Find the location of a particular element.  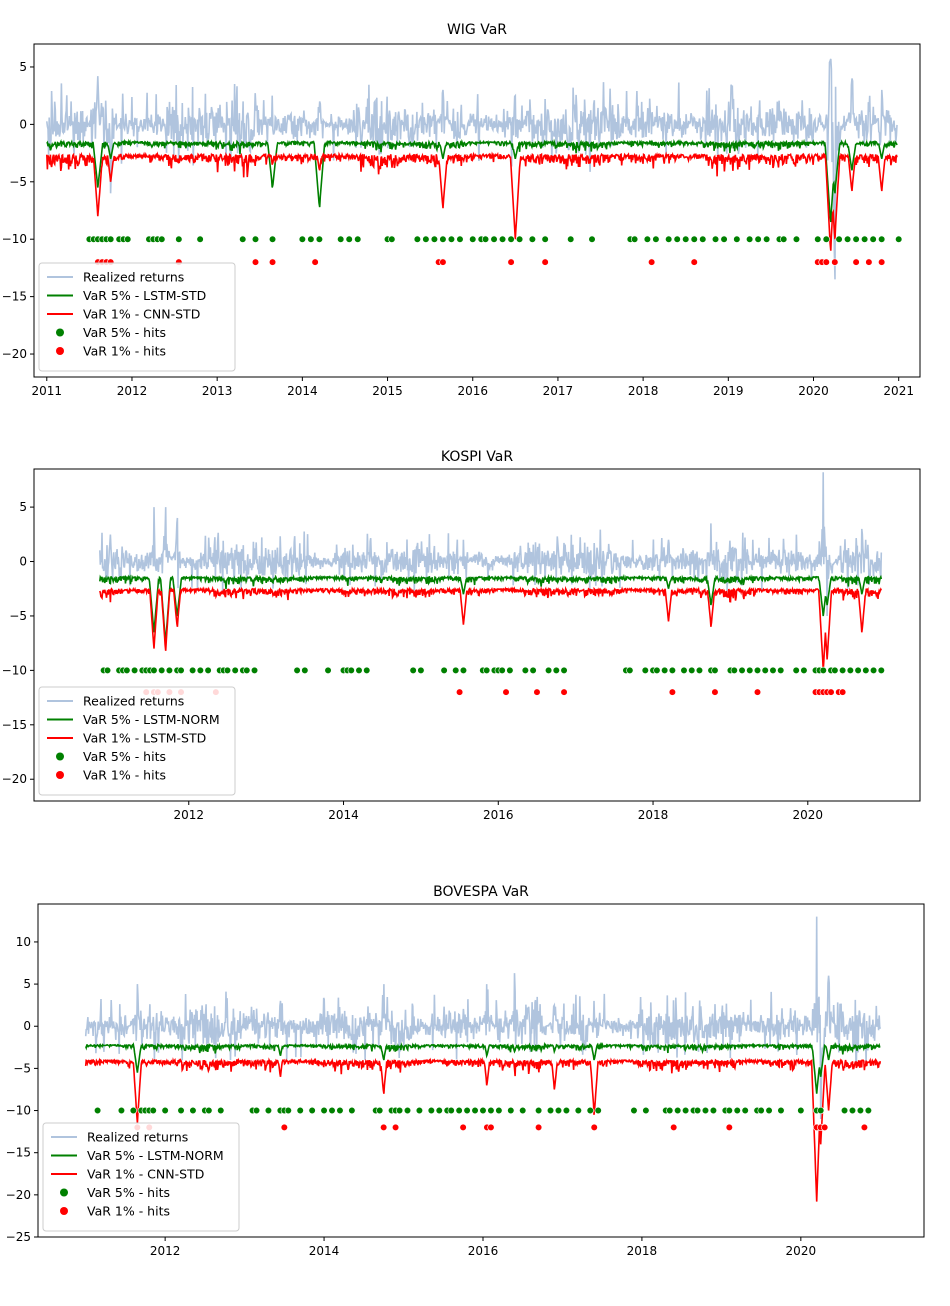

legend-marker-swatch is located at coordinates (60, 756).